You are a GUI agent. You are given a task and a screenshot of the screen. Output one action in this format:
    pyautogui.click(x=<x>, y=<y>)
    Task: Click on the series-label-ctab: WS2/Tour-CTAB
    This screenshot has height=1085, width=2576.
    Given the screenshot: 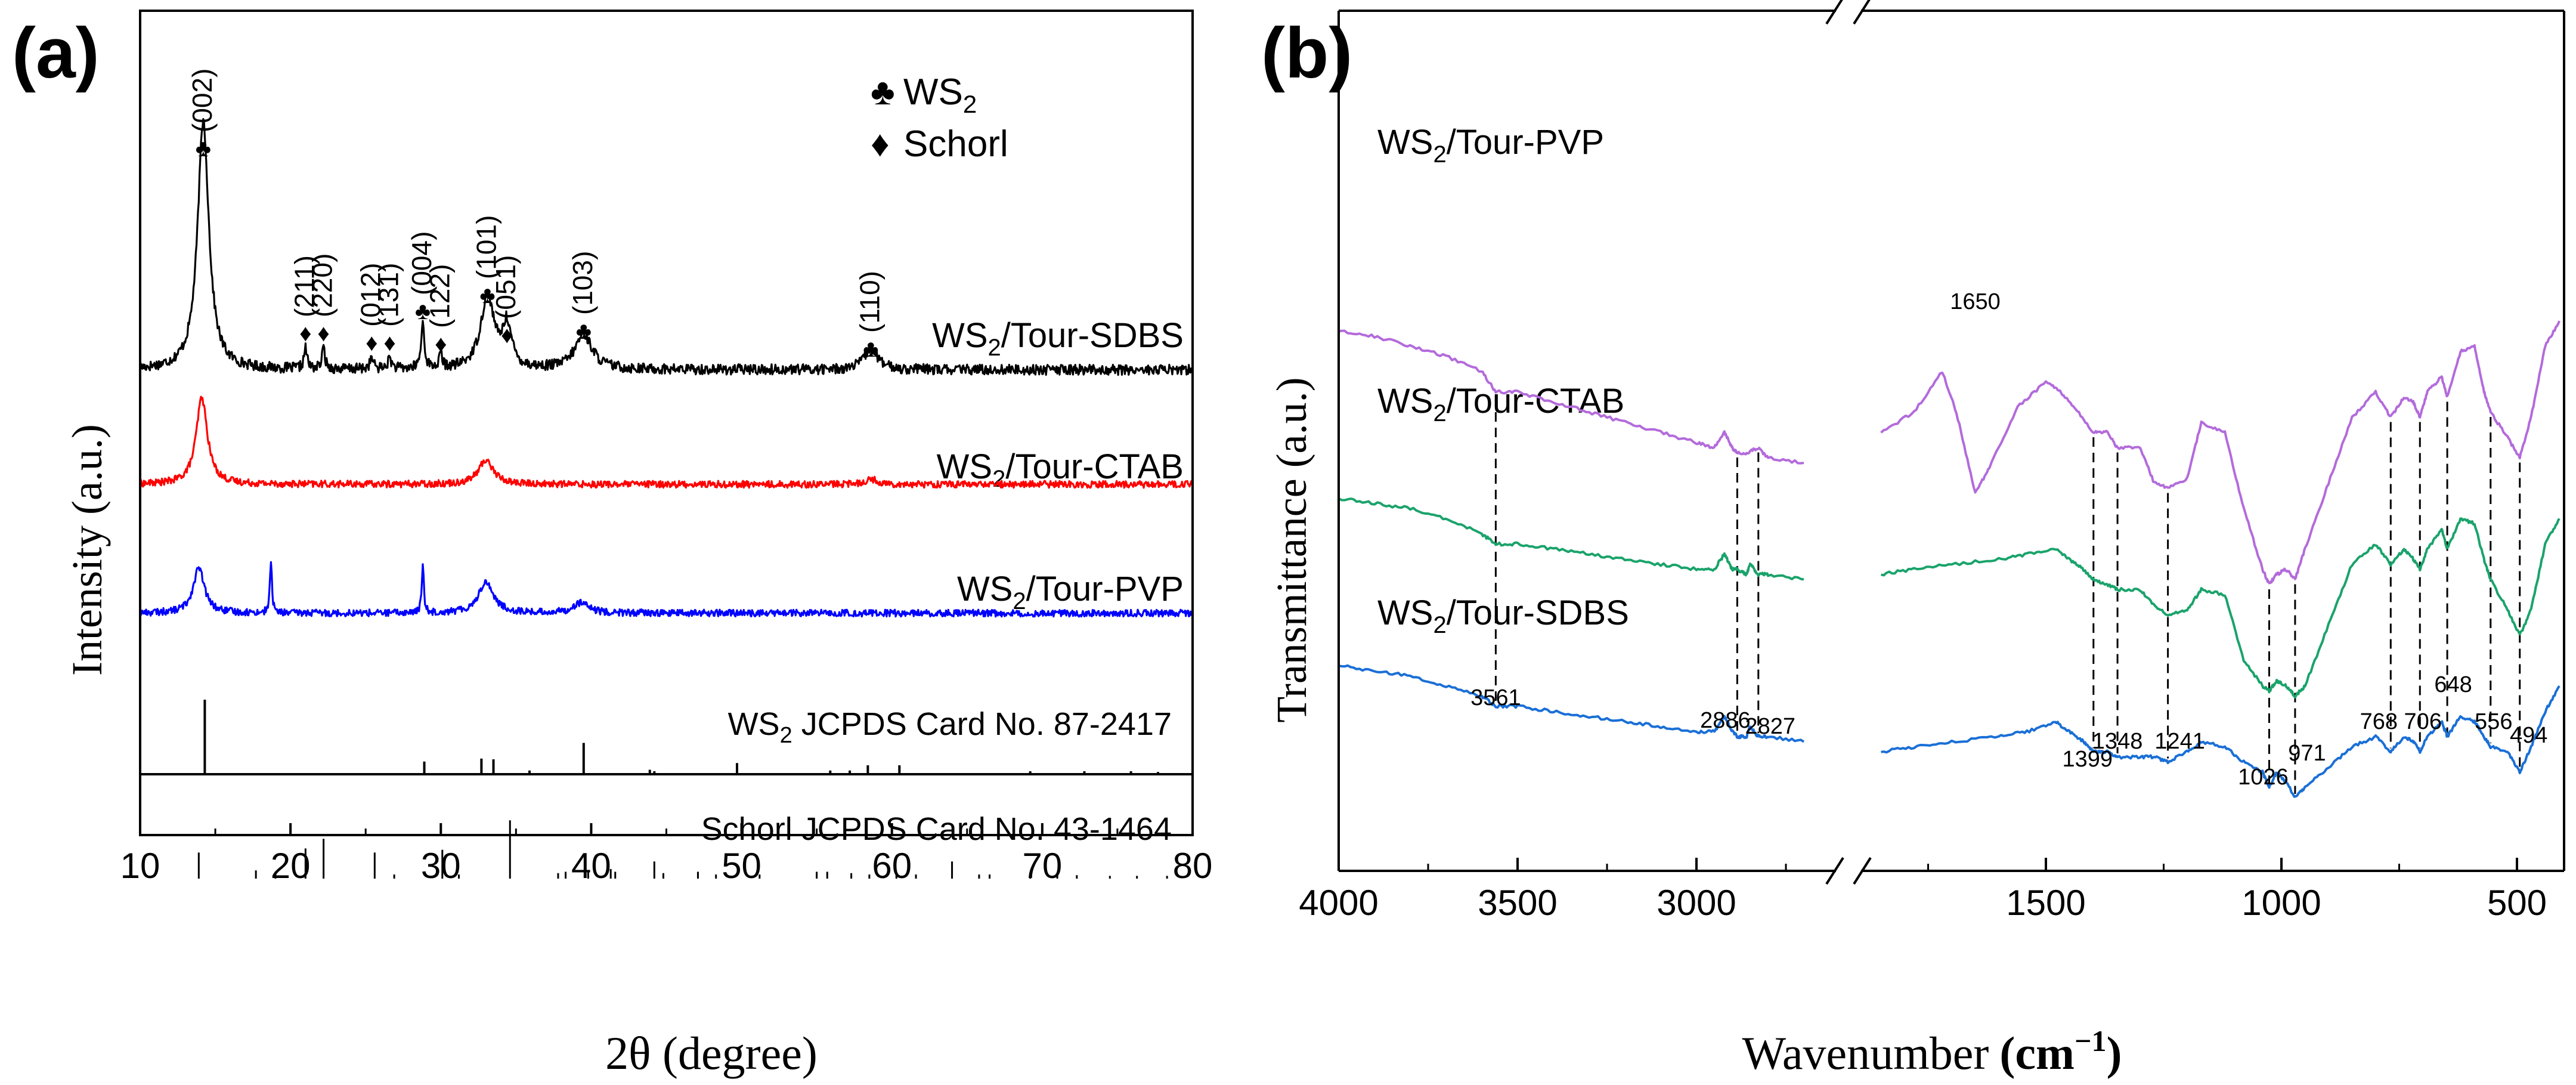 What is the action you would take?
    pyautogui.click(x=1060, y=470)
    